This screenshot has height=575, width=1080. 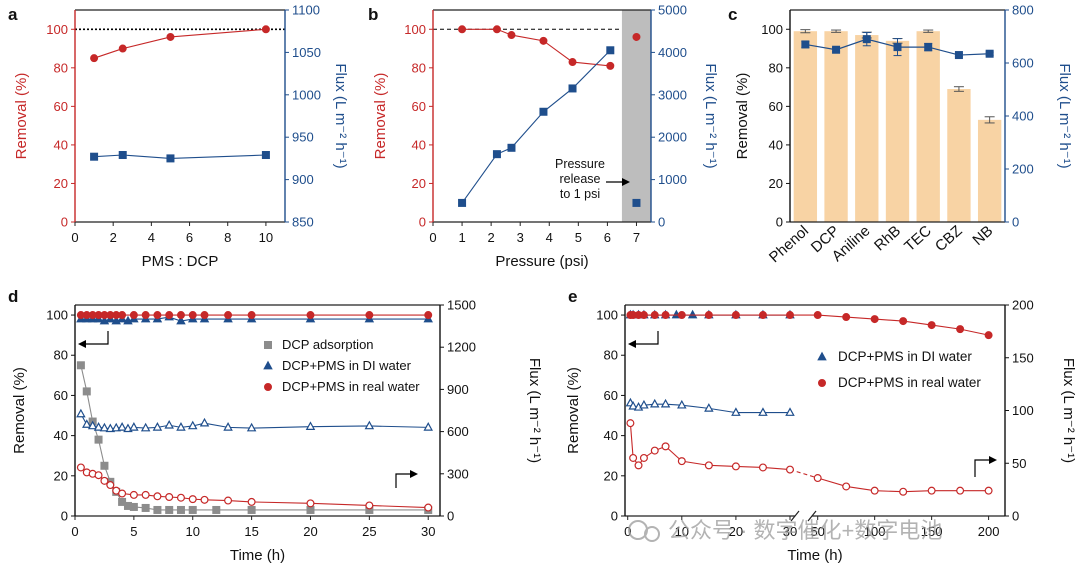 I want to click on bar-nb, so click(x=989, y=170).